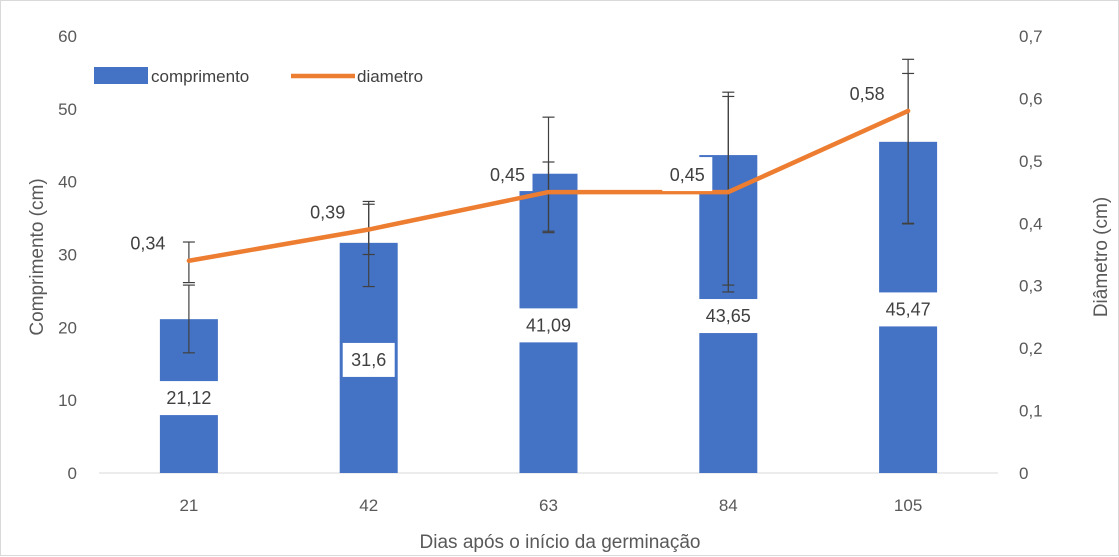  What do you see at coordinates (72, 473) in the screenshot?
I see `y-tick-label: 0` at bounding box center [72, 473].